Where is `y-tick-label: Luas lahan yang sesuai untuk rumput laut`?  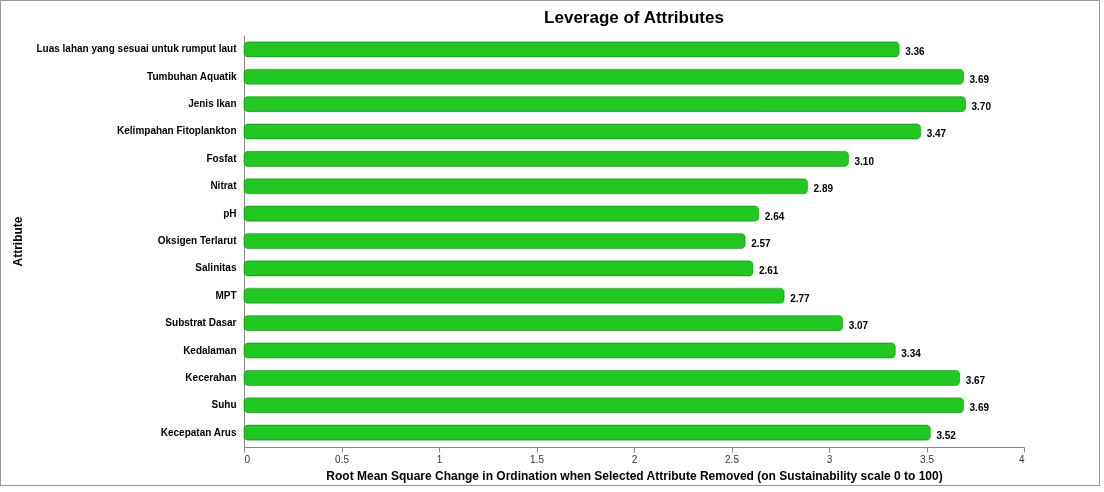
y-tick-label: Luas lahan yang sesuai untuk rumput laut is located at coordinates (137, 49).